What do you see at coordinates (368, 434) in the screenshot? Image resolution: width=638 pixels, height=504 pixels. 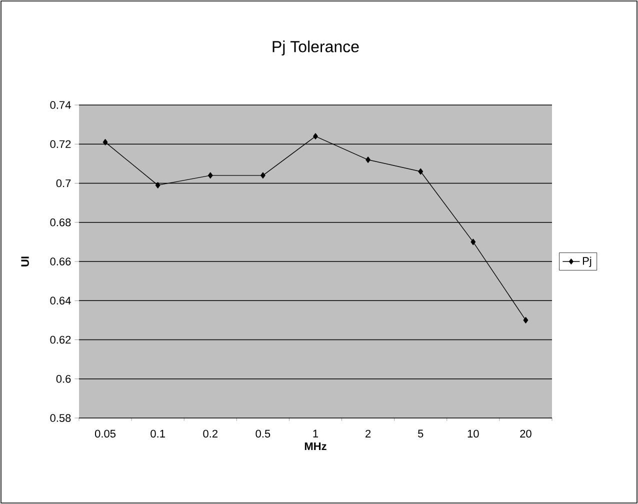 I see `x-tick-label: 2` at bounding box center [368, 434].